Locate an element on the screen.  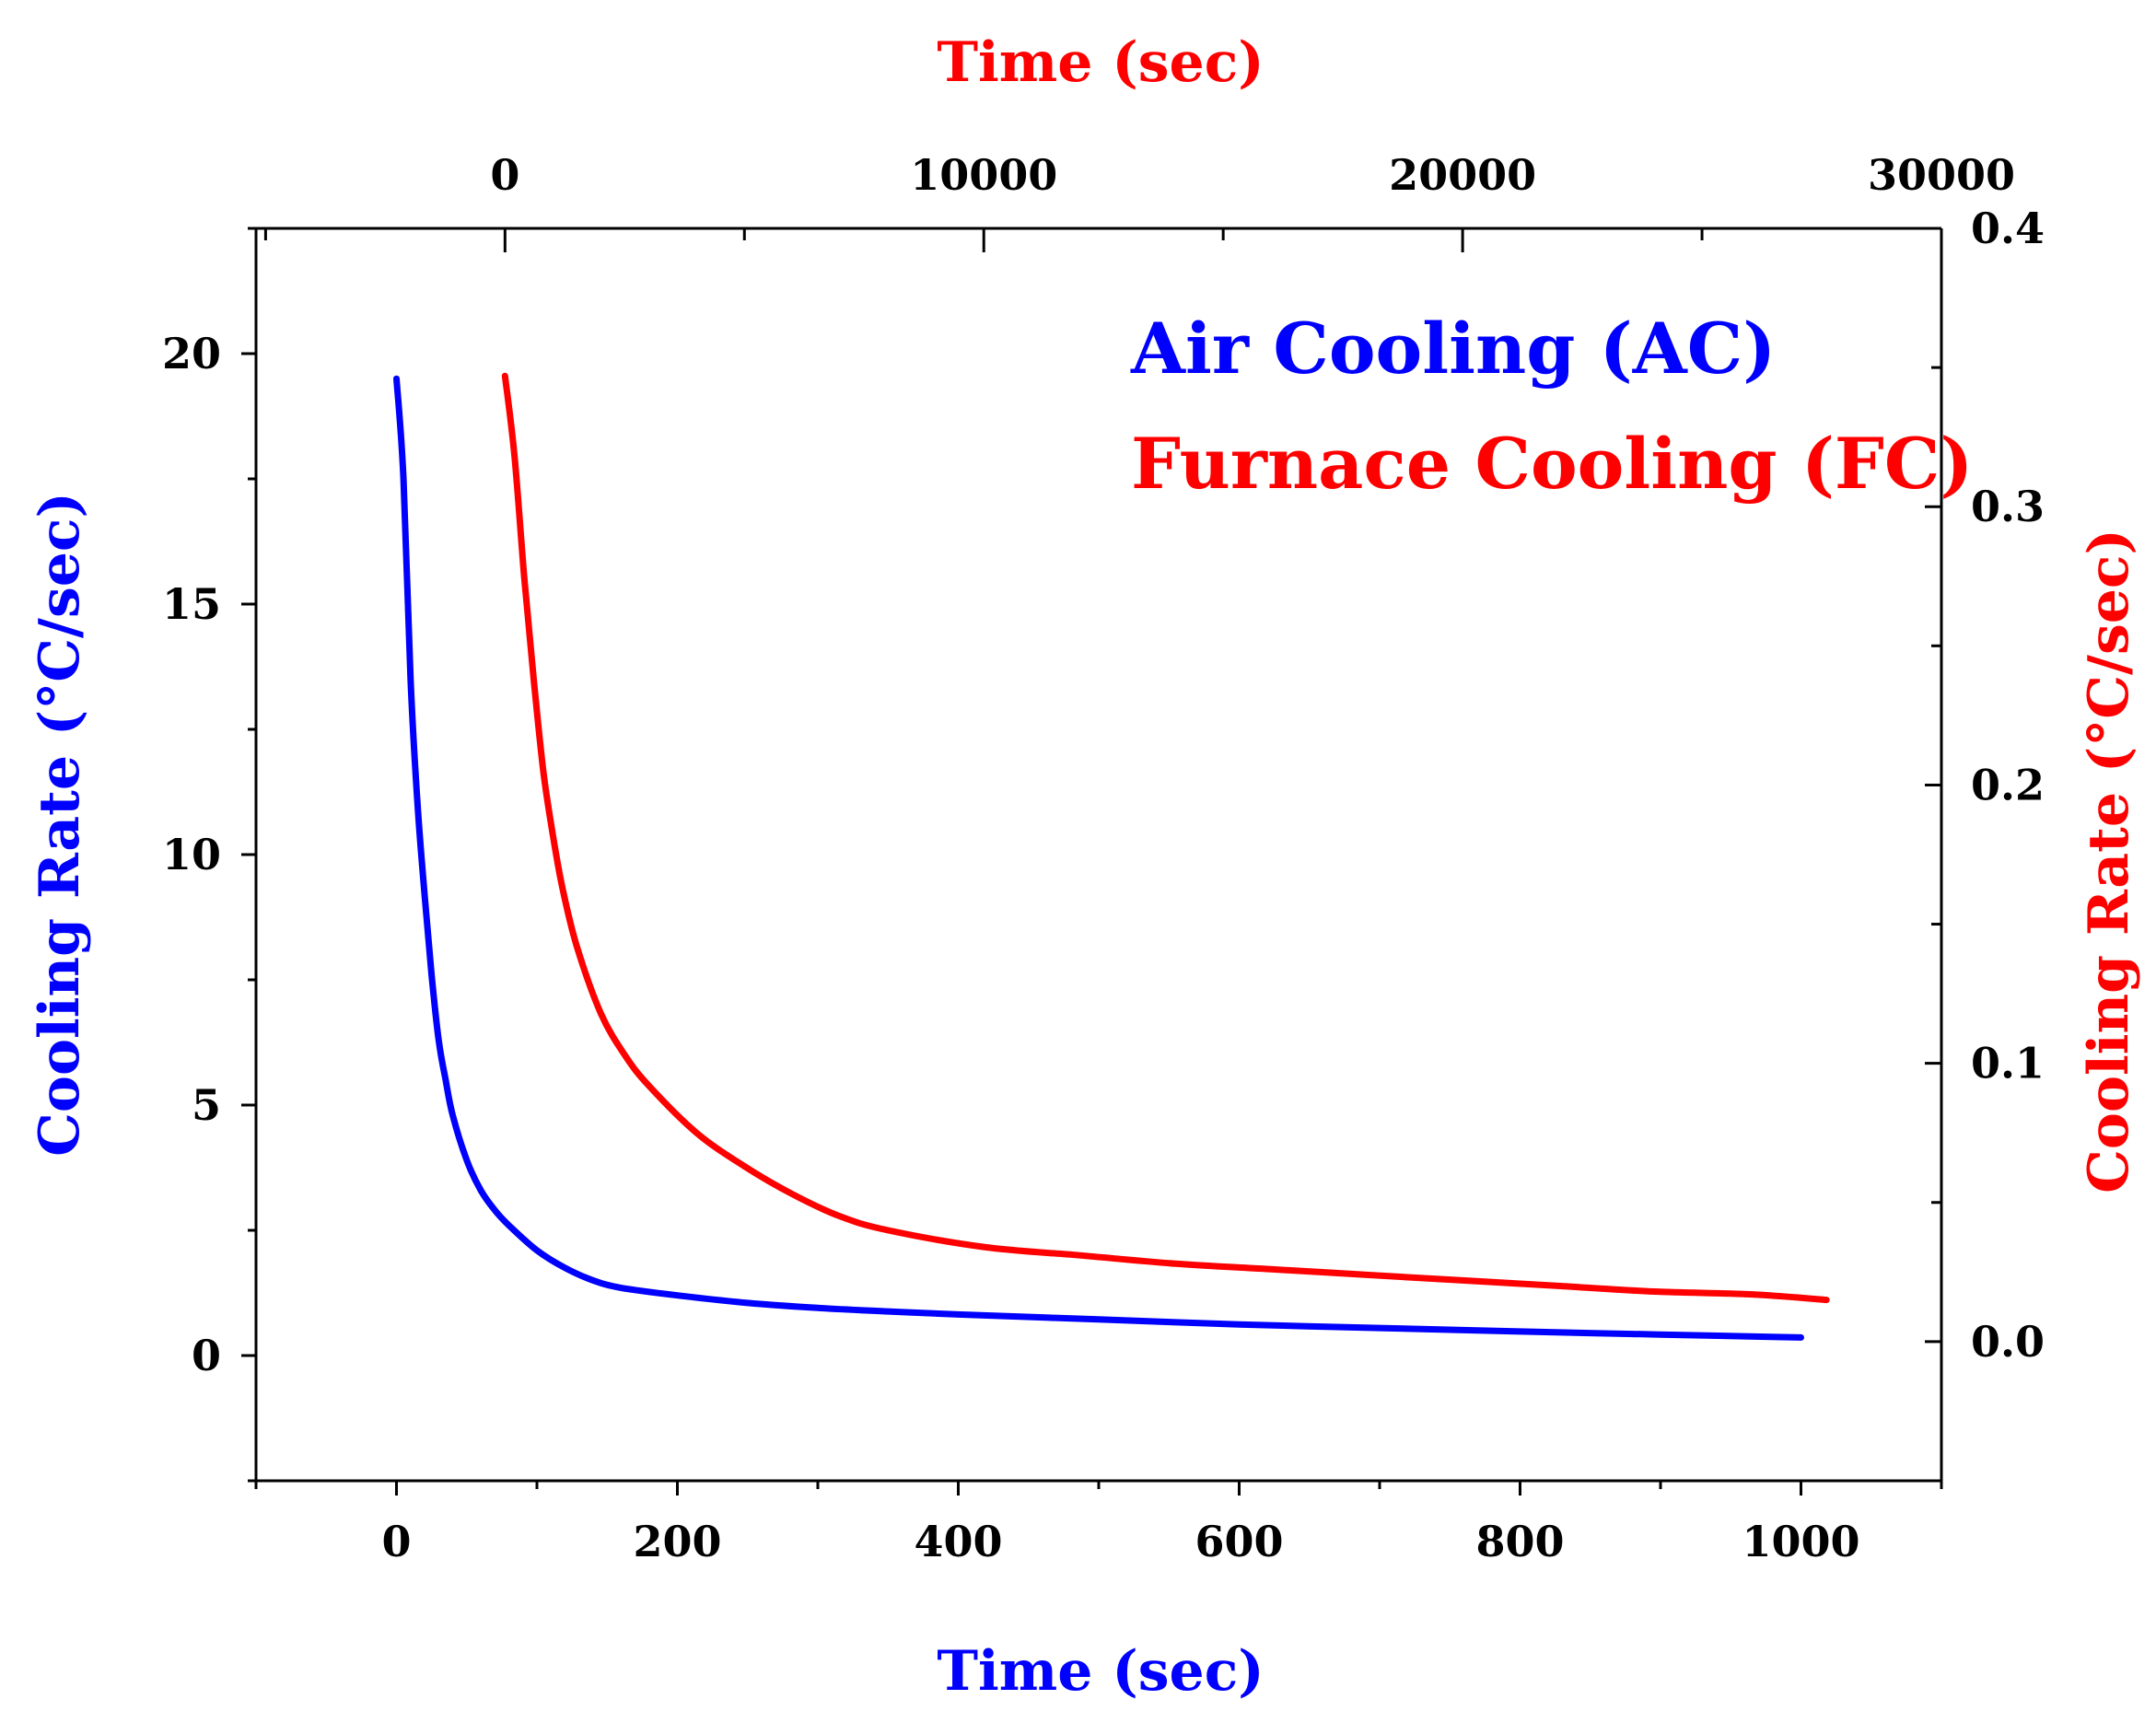
top-x-axis-title: Time (sec) is located at coordinates (1100, 63).